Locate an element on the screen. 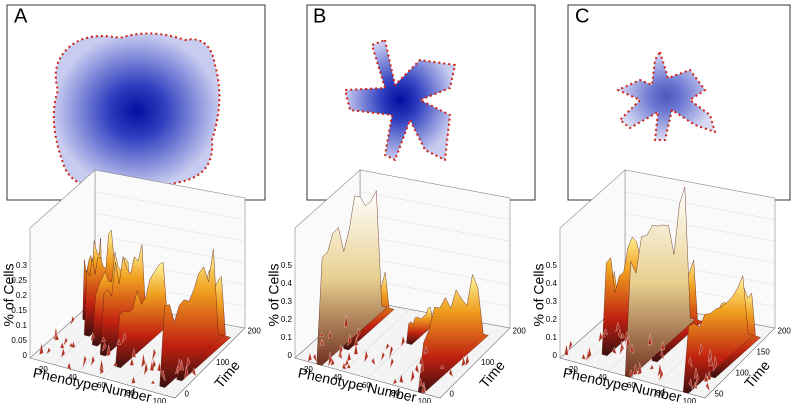 The width and height of the screenshot is (795, 403). z-tick-label: 0 is located at coordinates (25, 355).